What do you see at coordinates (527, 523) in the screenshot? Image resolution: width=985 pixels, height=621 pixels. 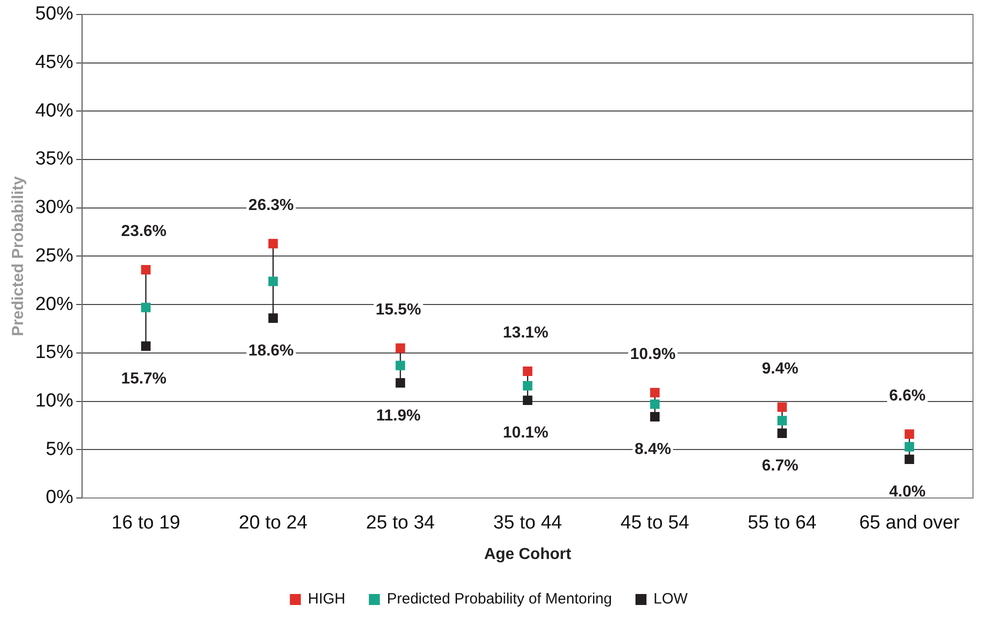 I see `x-tick-label: 35 to 44` at bounding box center [527, 523].